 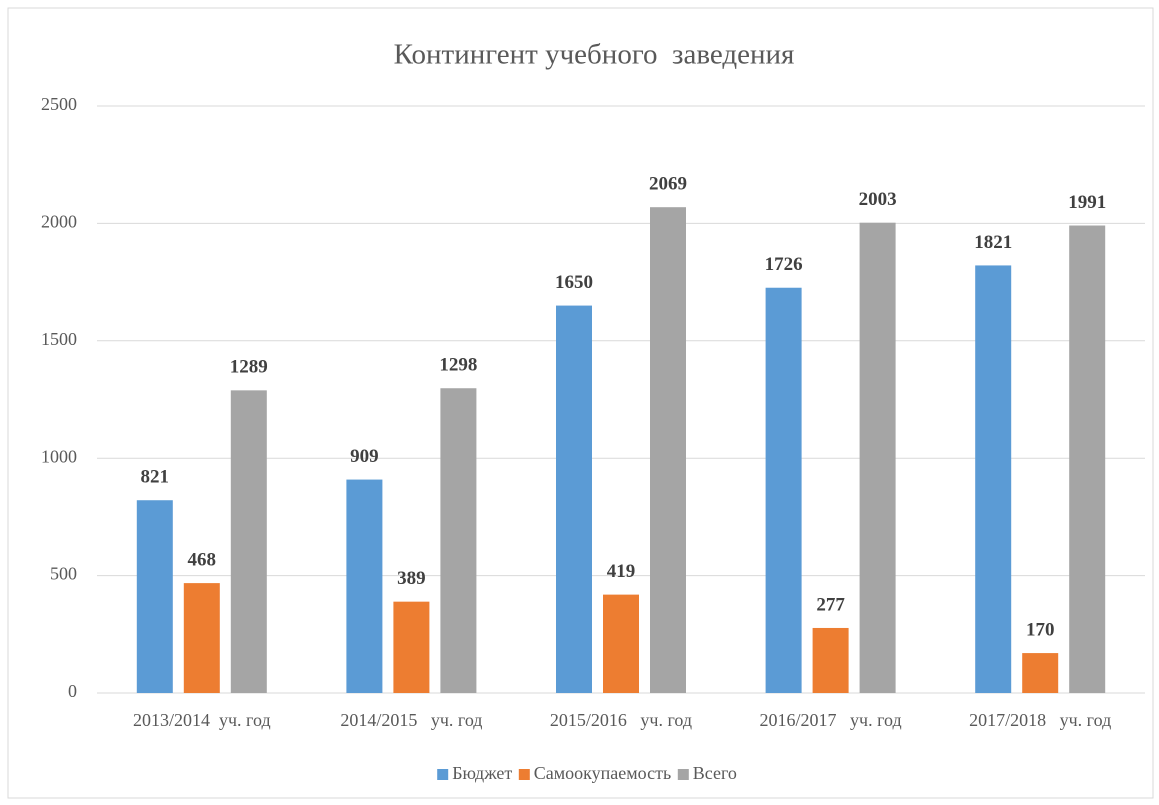 I want to click on x-tick-label: 2016/2017 уч. год, so click(x=831, y=720).